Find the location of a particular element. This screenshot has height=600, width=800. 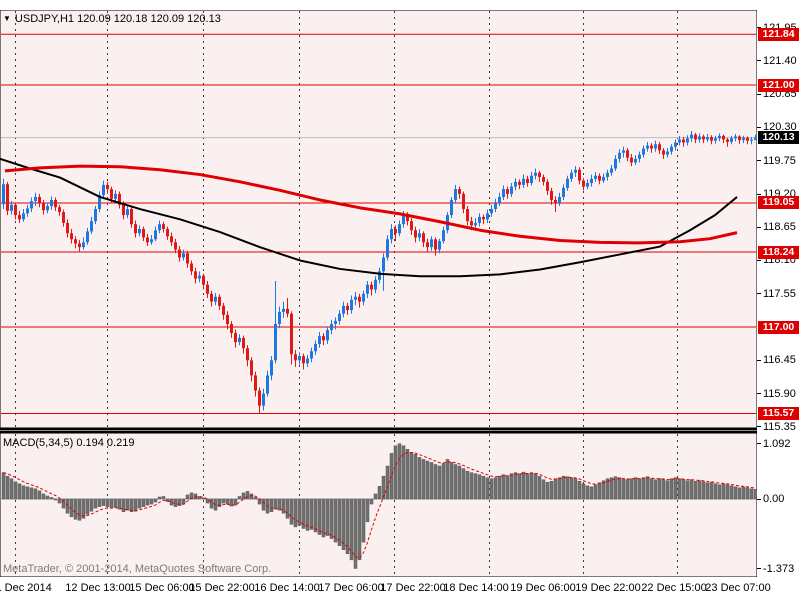

symbol-label: ▼ USDJPY,H1 120.09 120.18 120.09 120.13 is located at coordinates (112, 19).